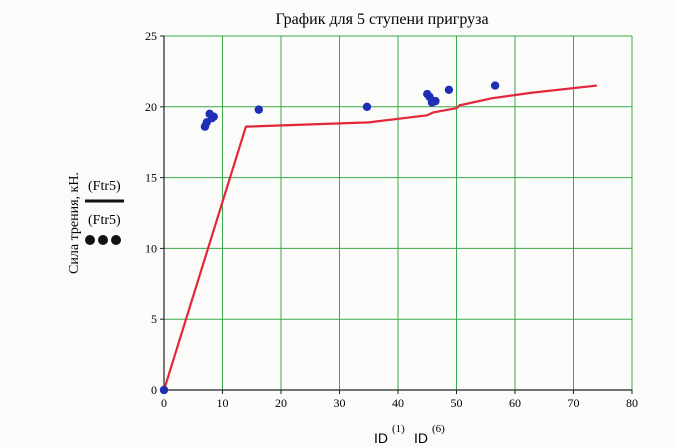  I want to click on y-tick-label: 10, so click(151, 248).